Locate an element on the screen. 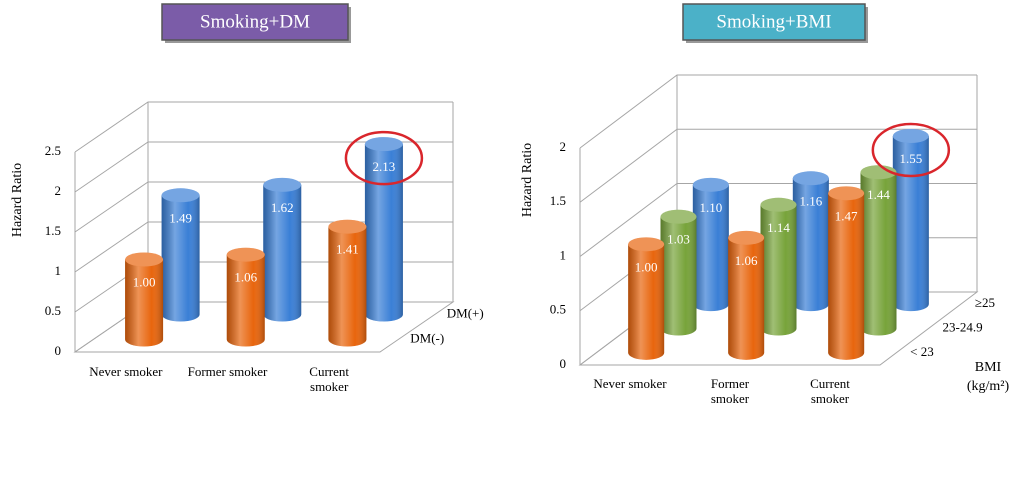  legend-label: < 23 is located at coordinates (922, 351).